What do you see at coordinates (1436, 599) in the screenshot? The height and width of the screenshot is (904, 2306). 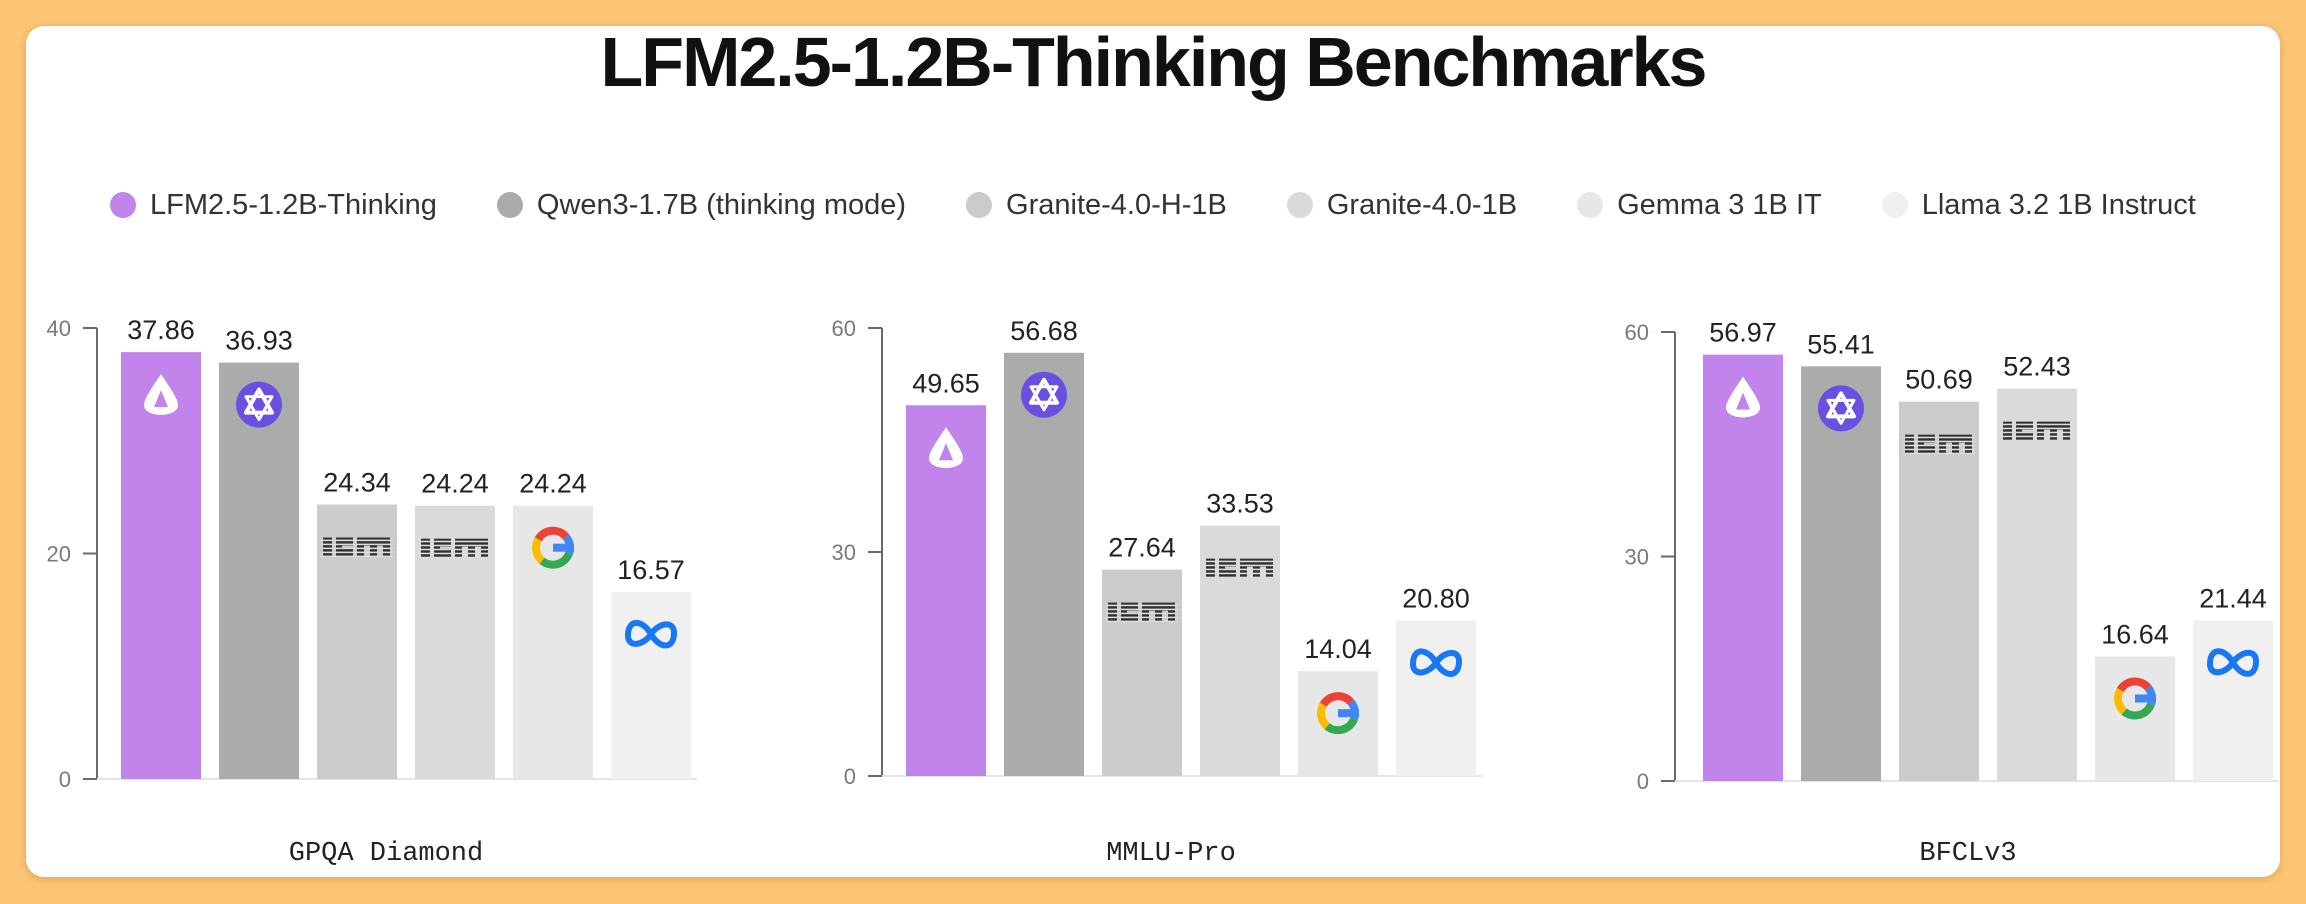 I see `bar-value-label: 20.80` at bounding box center [1436, 599].